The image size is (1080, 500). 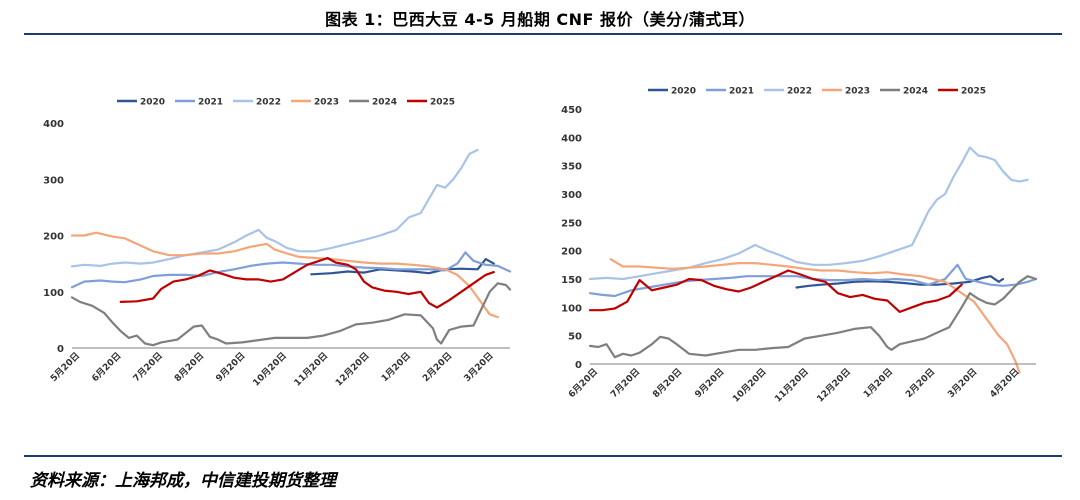 I want to click on bottom-rule, so click(x=543, y=456).